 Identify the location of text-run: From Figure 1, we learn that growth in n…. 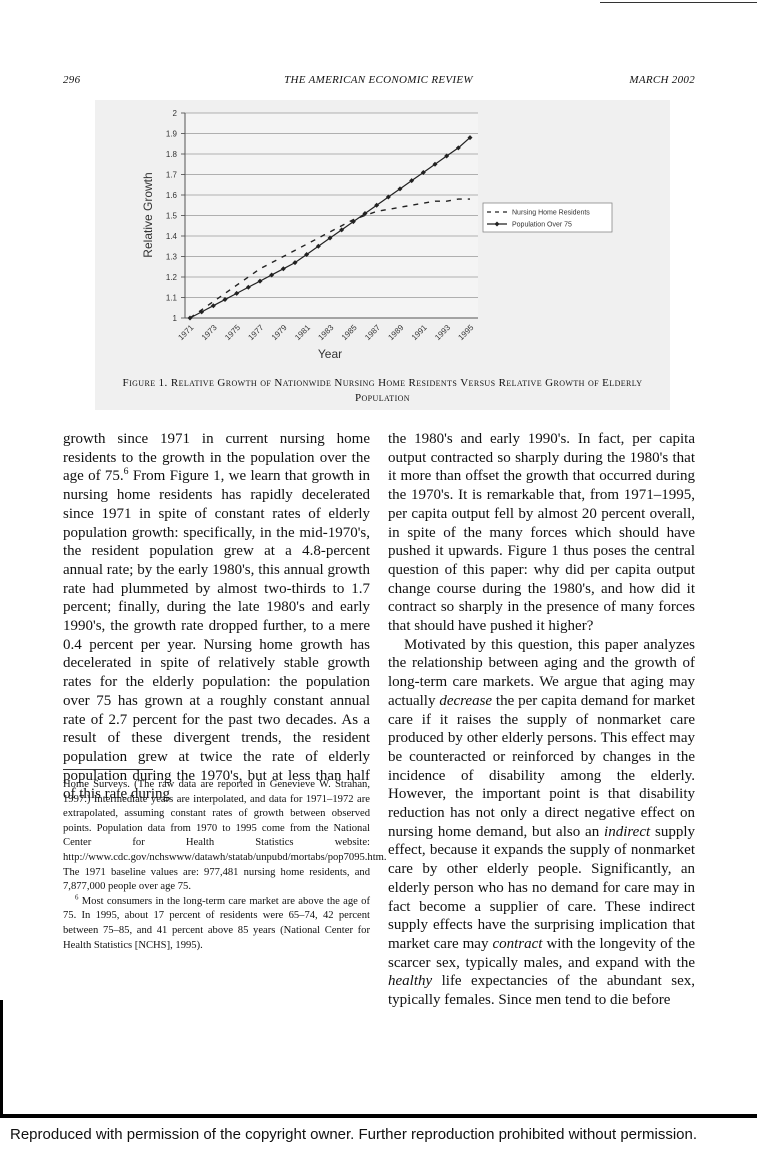
(217, 635).